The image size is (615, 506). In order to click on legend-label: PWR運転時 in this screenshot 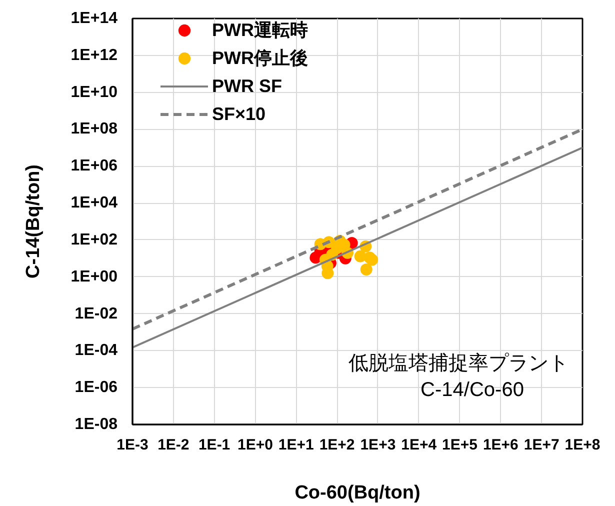, I will do `click(260, 30)`.